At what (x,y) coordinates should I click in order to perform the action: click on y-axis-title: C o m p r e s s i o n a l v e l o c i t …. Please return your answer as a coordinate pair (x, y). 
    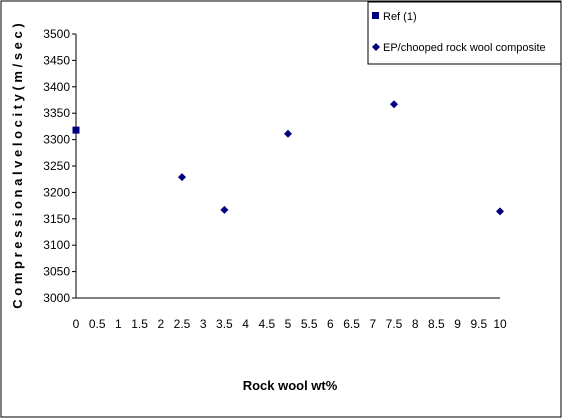
    Looking at the image, I should click on (17, 165).